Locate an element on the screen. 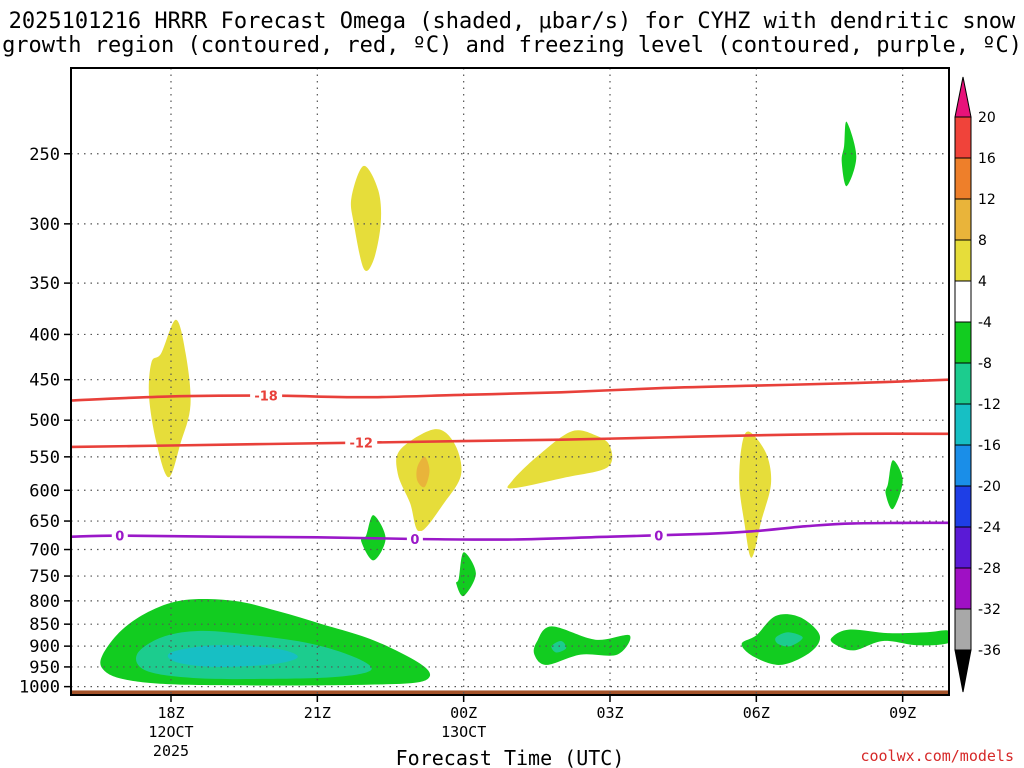  colorbar-tick-10: -24 is located at coordinates (989, 528).